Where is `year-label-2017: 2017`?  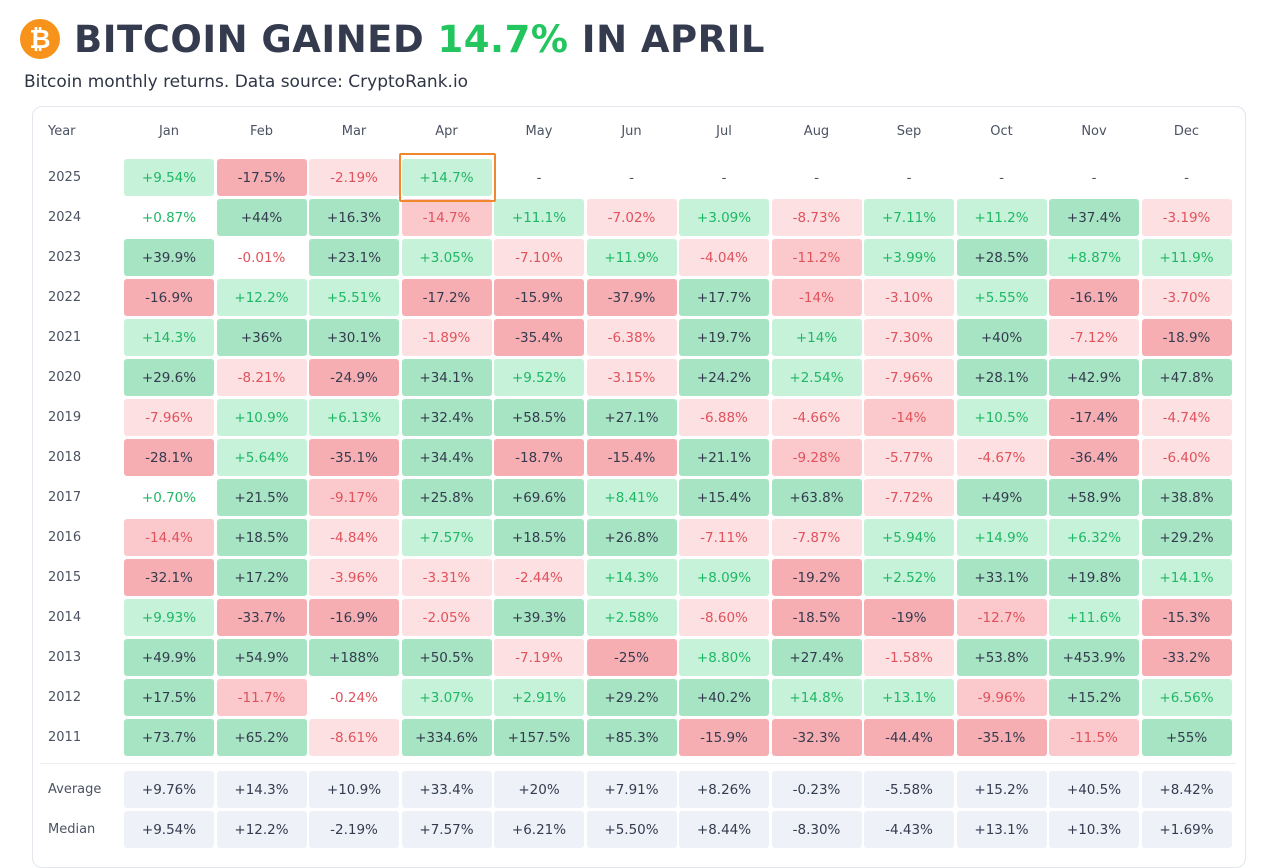 year-label-2017: 2017 is located at coordinates (65, 497).